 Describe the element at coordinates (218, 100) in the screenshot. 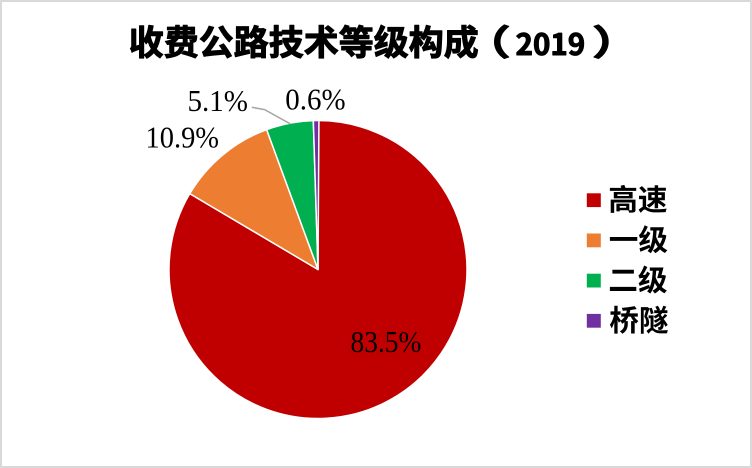

I see `svg-text: 5.1%` at that location.